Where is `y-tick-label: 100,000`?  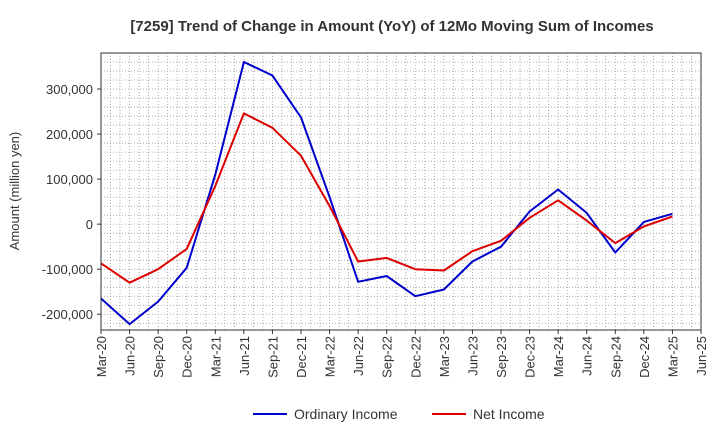
y-tick-label: 100,000 is located at coordinates (69, 179).